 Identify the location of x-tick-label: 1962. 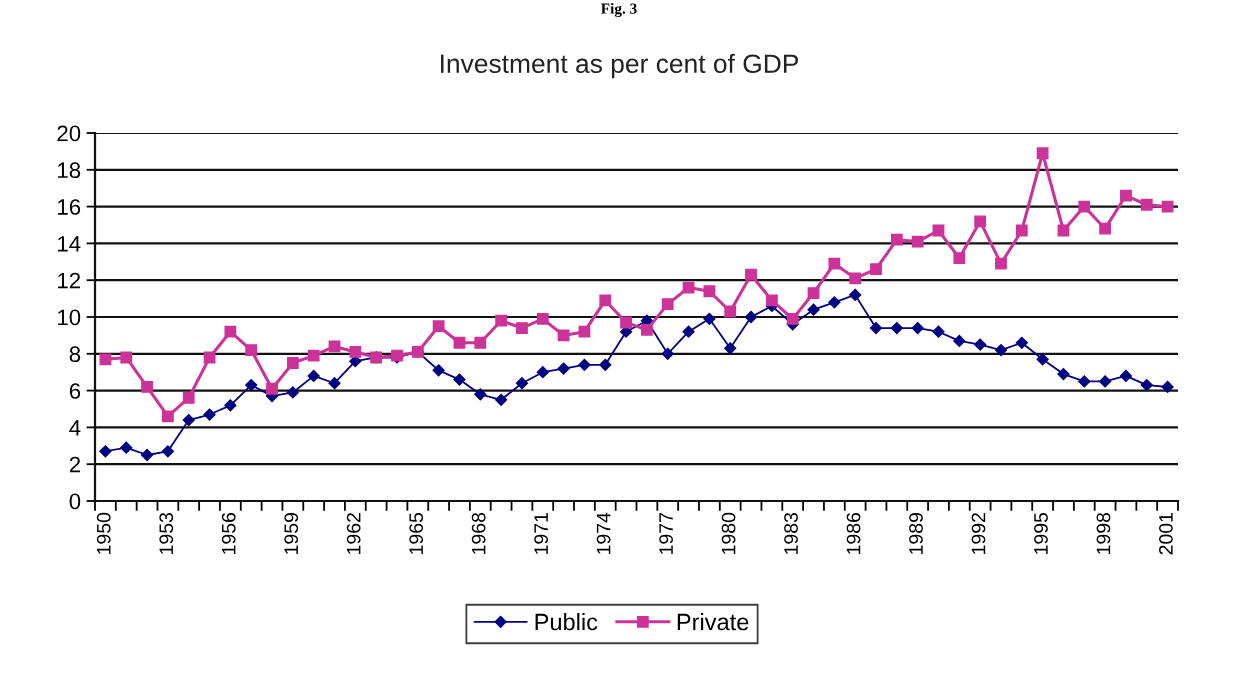
(353, 533).